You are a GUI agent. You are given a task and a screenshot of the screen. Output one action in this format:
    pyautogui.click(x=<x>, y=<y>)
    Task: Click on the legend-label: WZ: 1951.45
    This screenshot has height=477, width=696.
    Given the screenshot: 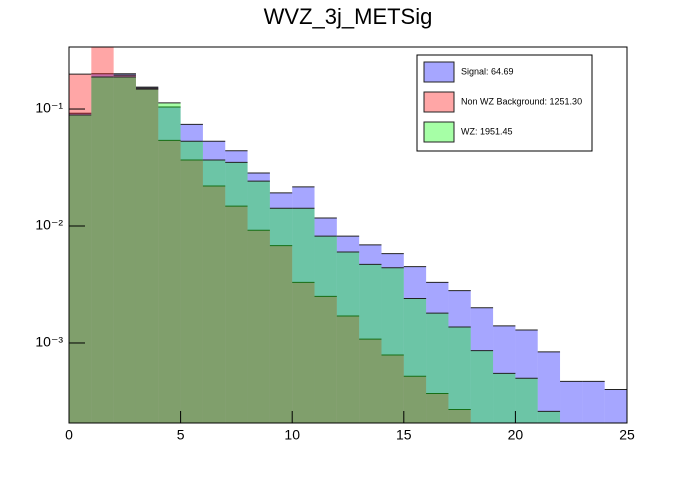 What is the action you would take?
    pyautogui.click(x=487, y=131)
    